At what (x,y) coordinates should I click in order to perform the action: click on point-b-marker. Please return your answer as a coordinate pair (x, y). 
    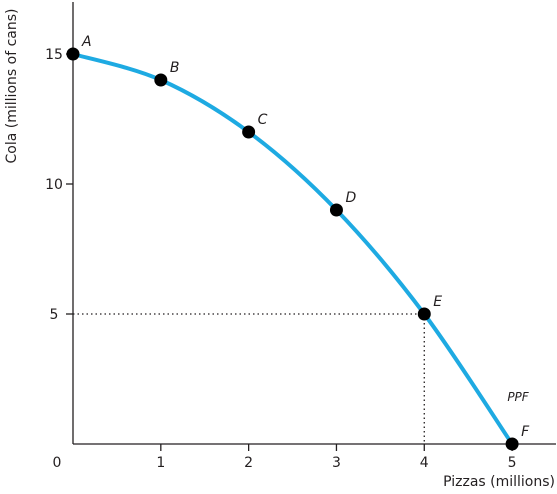
    Looking at the image, I should click on (161, 80).